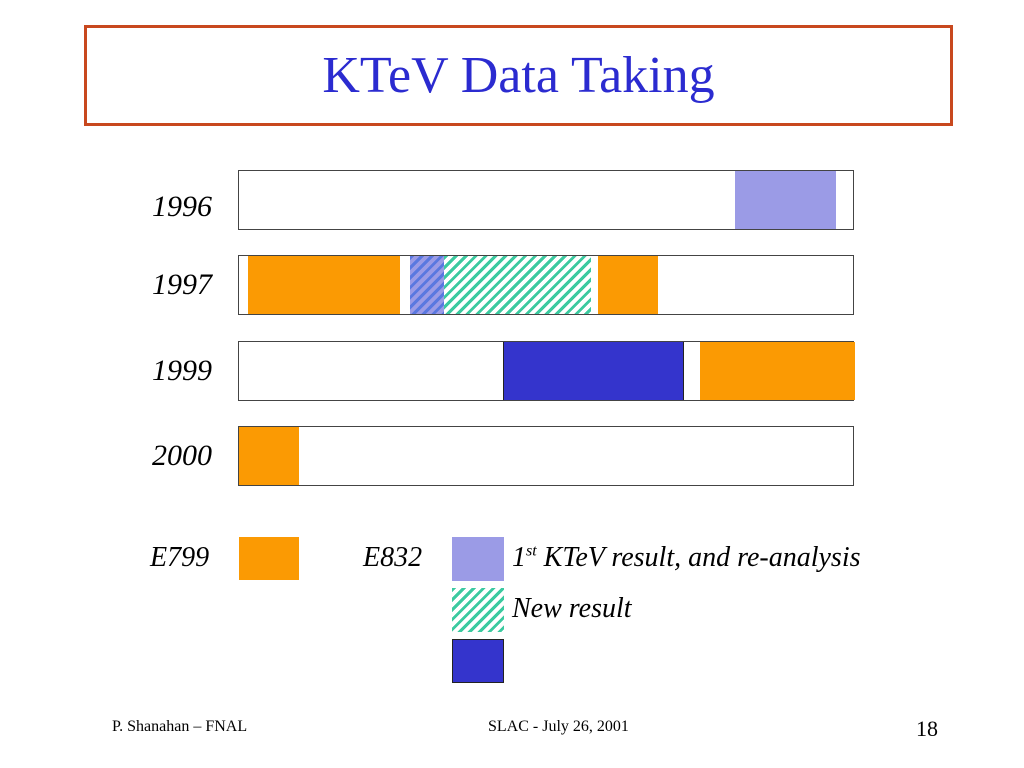  I want to click on timeline-bar-1999, so click(546, 371).